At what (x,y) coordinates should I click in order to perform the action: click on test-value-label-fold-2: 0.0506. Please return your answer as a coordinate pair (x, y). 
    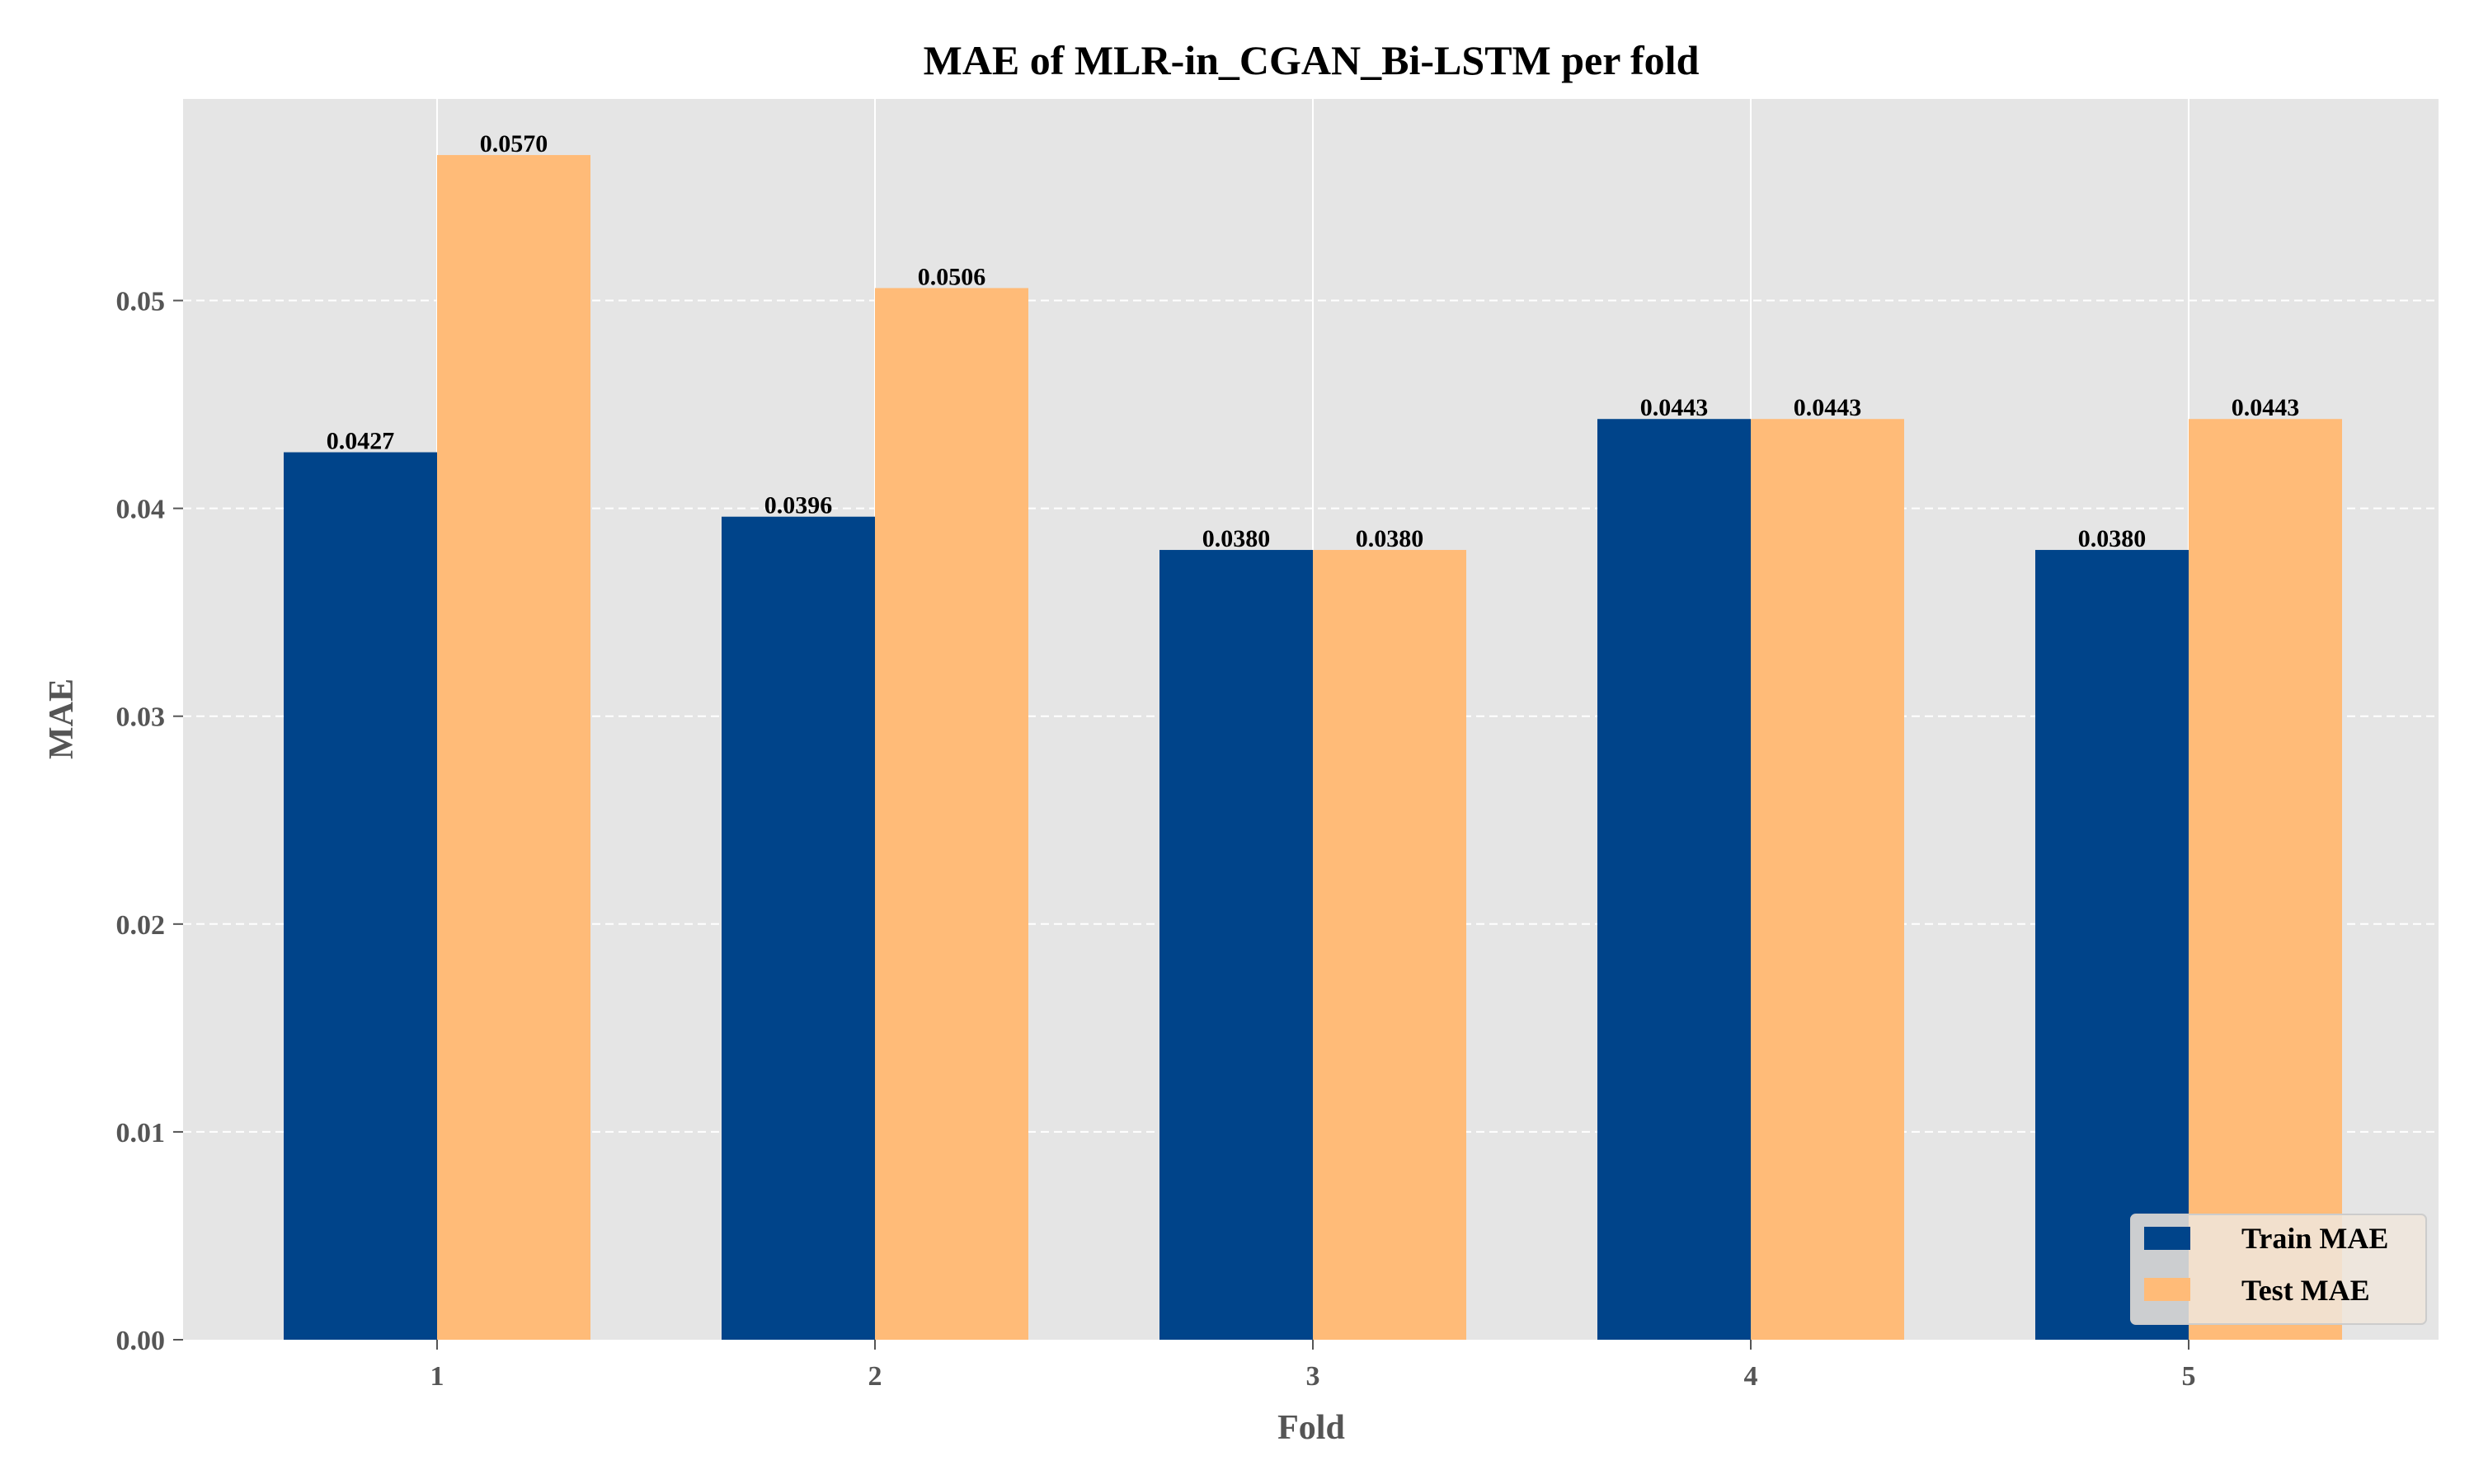
    Looking at the image, I should click on (952, 276).